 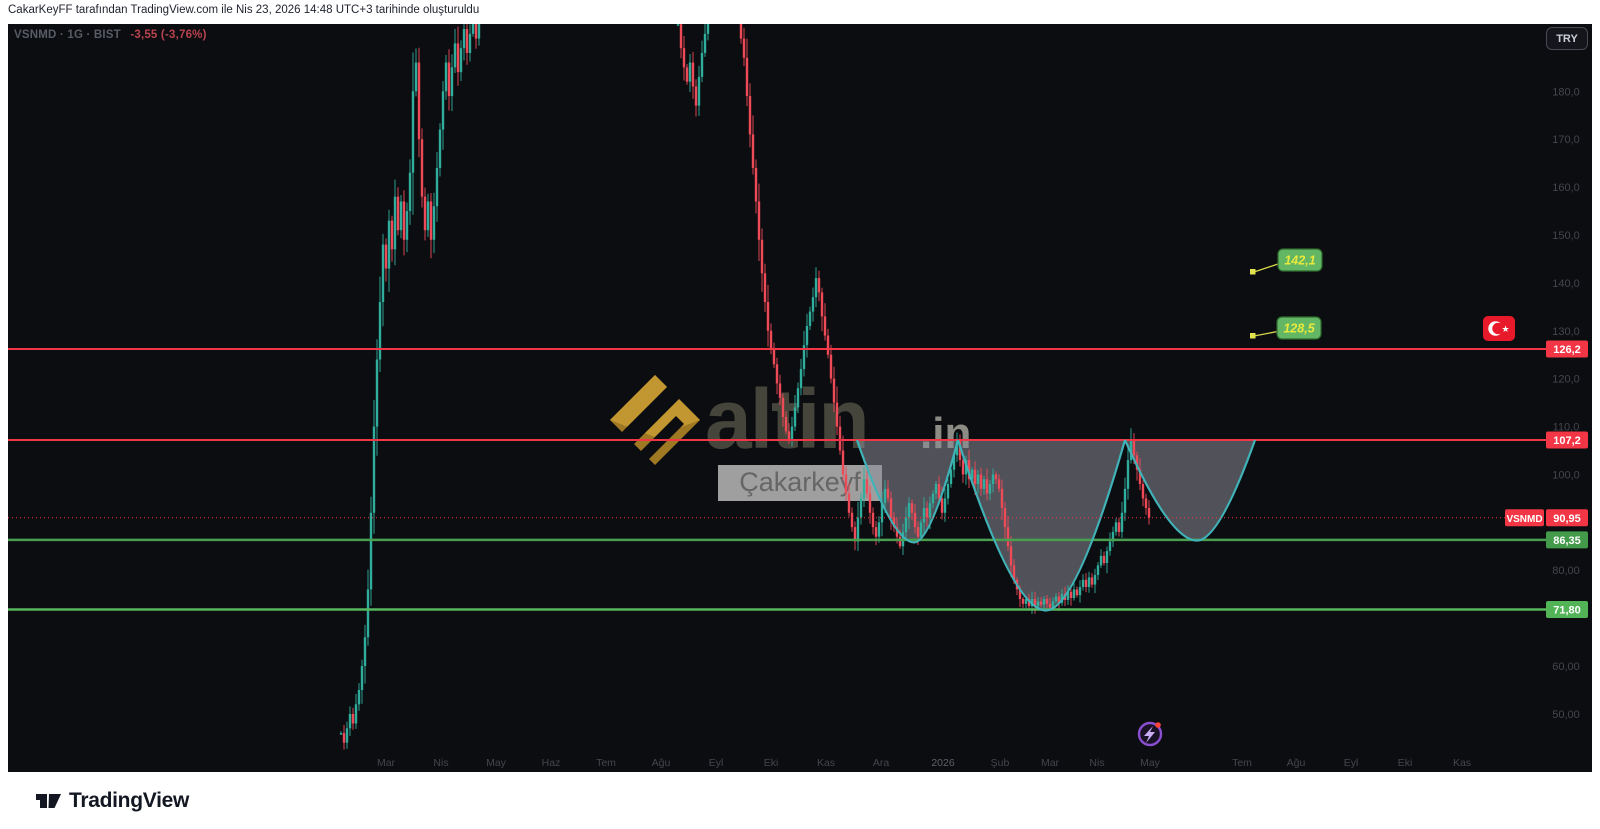 What do you see at coordinates (1150, 734) in the screenshot?
I see `lightning-bolt-icon` at bounding box center [1150, 734].